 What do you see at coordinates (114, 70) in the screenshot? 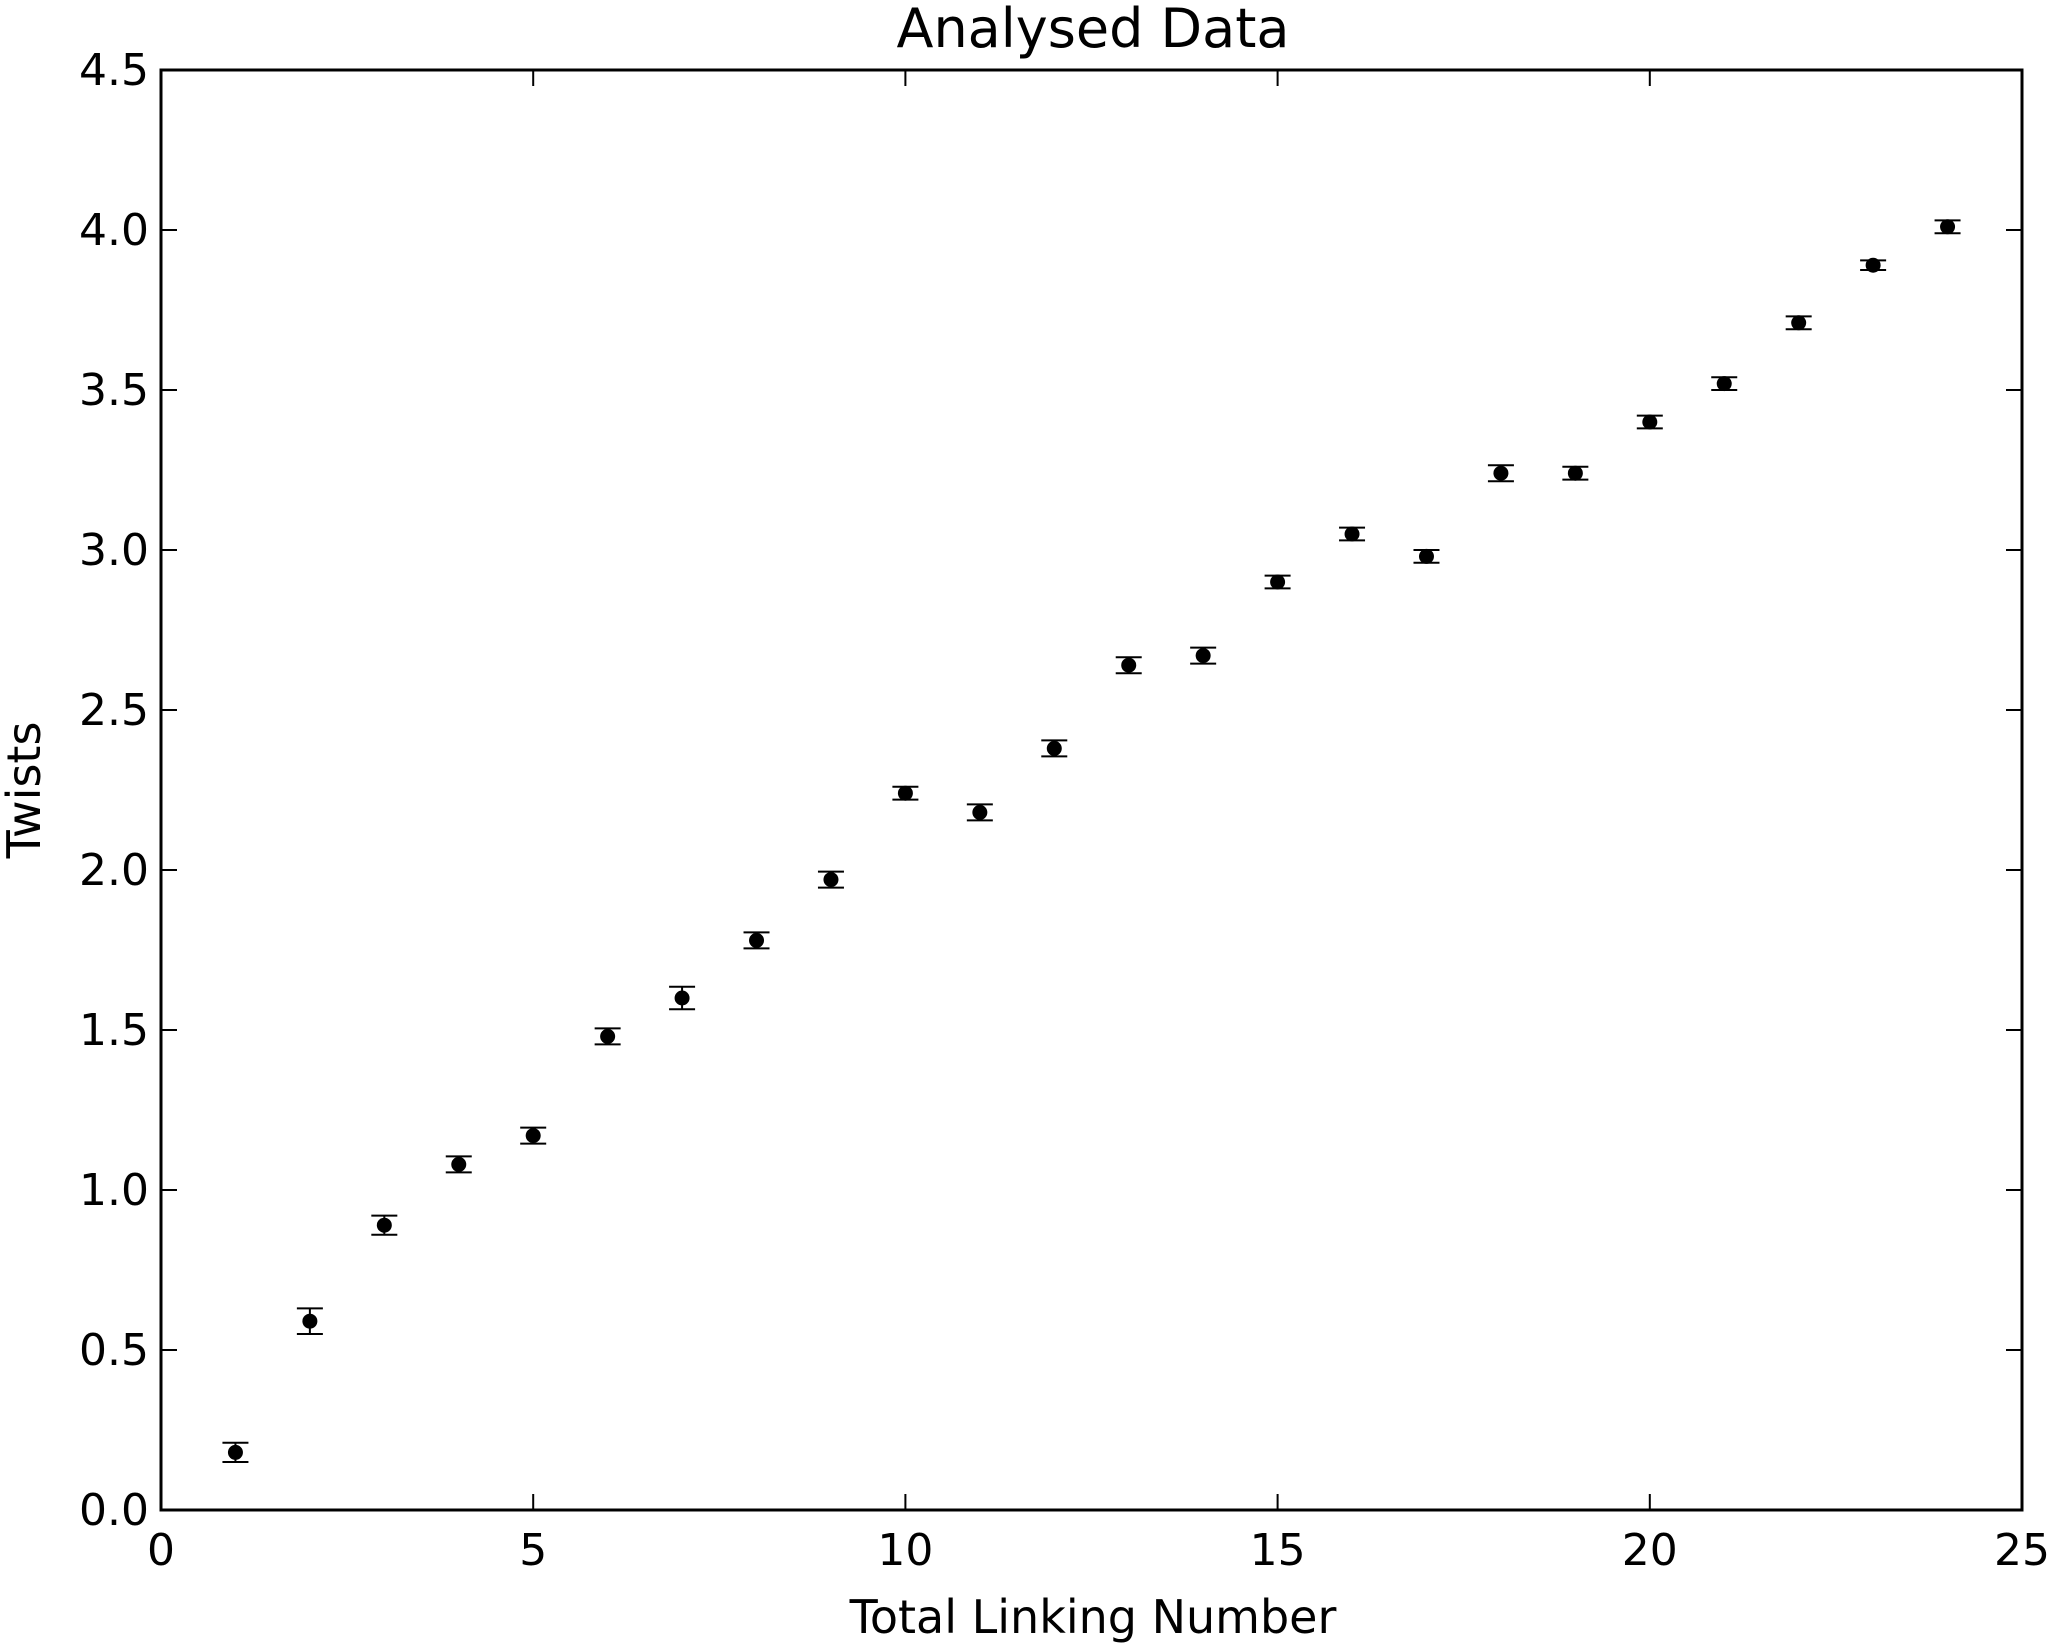
I see `y-tick-label: 4.5` at bounding box center [114, 70].